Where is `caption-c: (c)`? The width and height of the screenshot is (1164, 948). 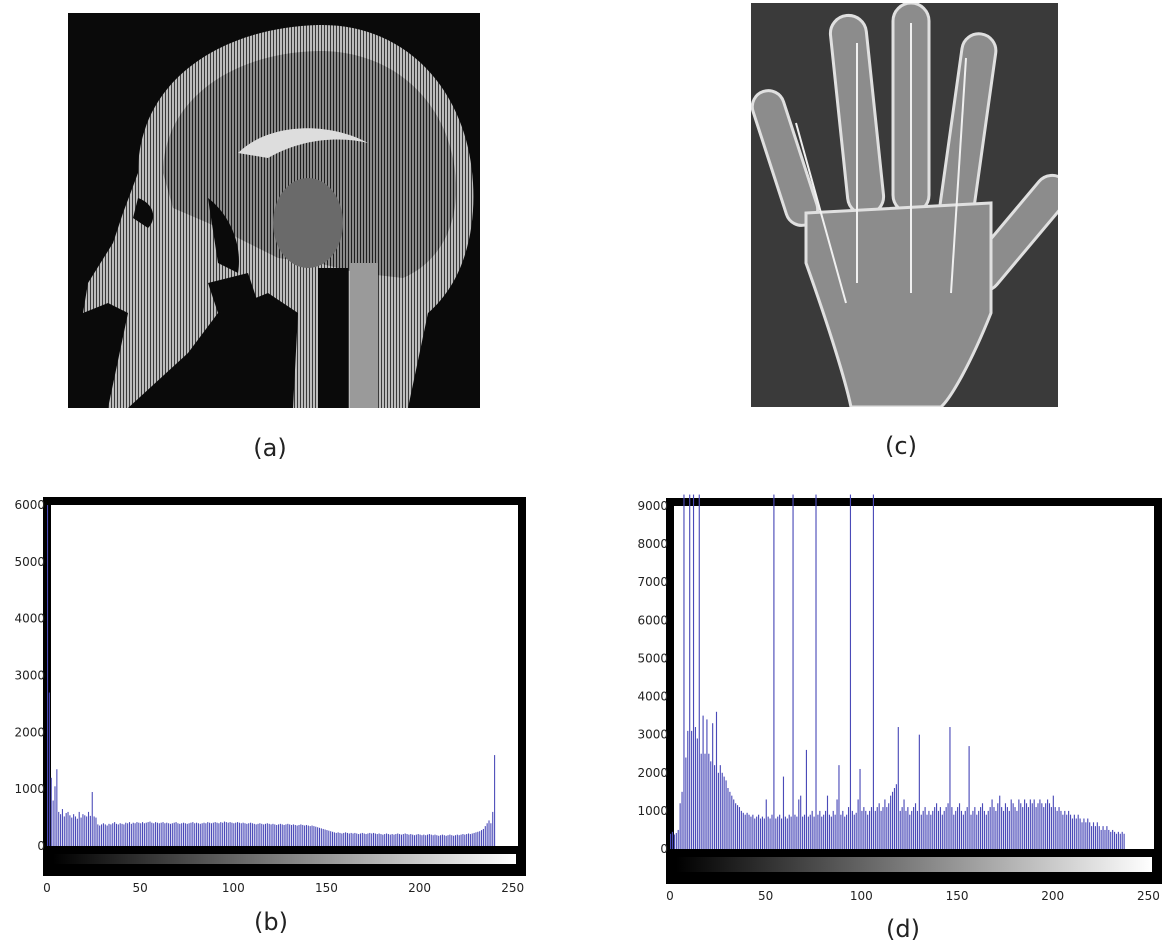 caption-c: (c) is located at coordinates (901, 446).